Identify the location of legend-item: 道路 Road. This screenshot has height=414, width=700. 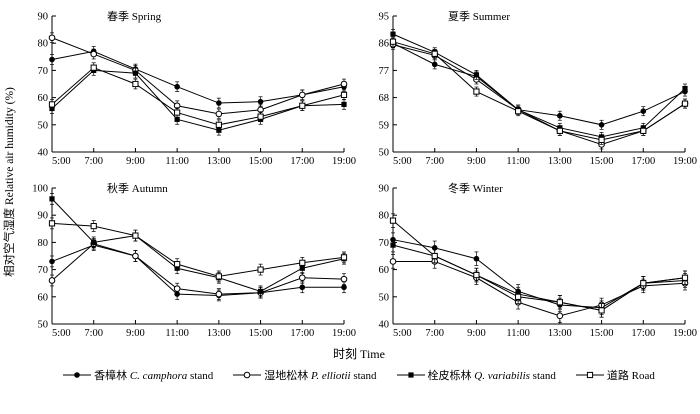
(615, 375).